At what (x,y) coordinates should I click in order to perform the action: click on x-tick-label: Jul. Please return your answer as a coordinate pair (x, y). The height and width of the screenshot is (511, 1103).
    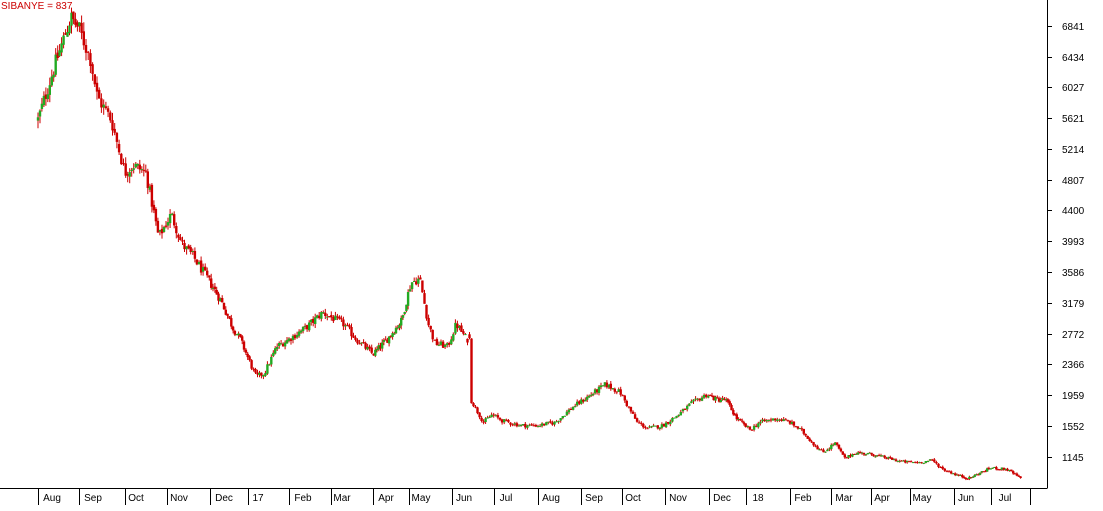
    Looking at the image, I should click on (1005, 498).